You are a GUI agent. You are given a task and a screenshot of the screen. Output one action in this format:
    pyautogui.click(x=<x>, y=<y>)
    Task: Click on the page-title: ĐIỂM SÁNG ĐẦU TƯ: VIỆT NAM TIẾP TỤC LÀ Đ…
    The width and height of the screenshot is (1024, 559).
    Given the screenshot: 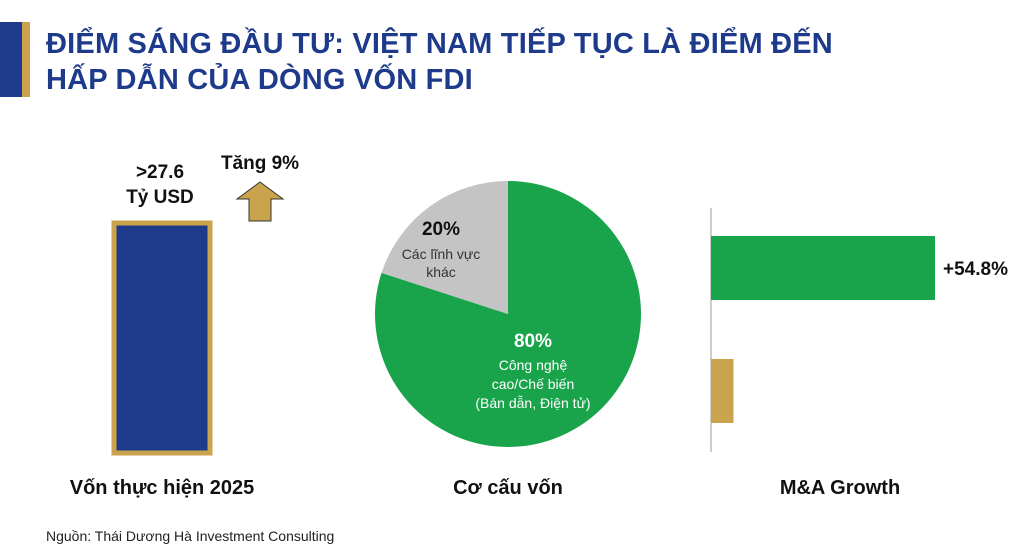 What is the action you would take?
    pyautogui.click(x=439, y=62)
    